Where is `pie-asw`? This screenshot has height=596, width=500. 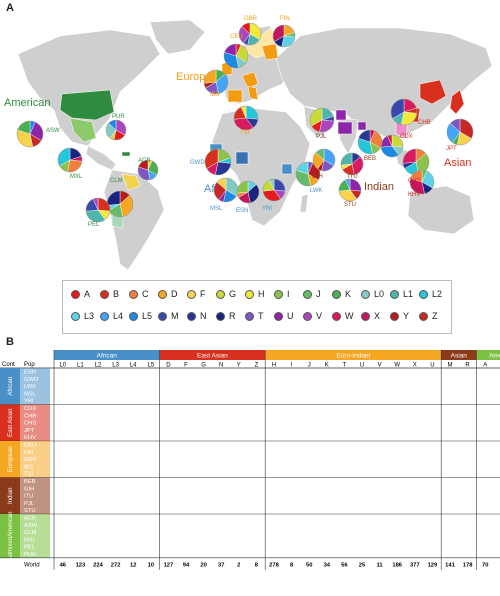 pie-asw is located at coordinates (30, 134).